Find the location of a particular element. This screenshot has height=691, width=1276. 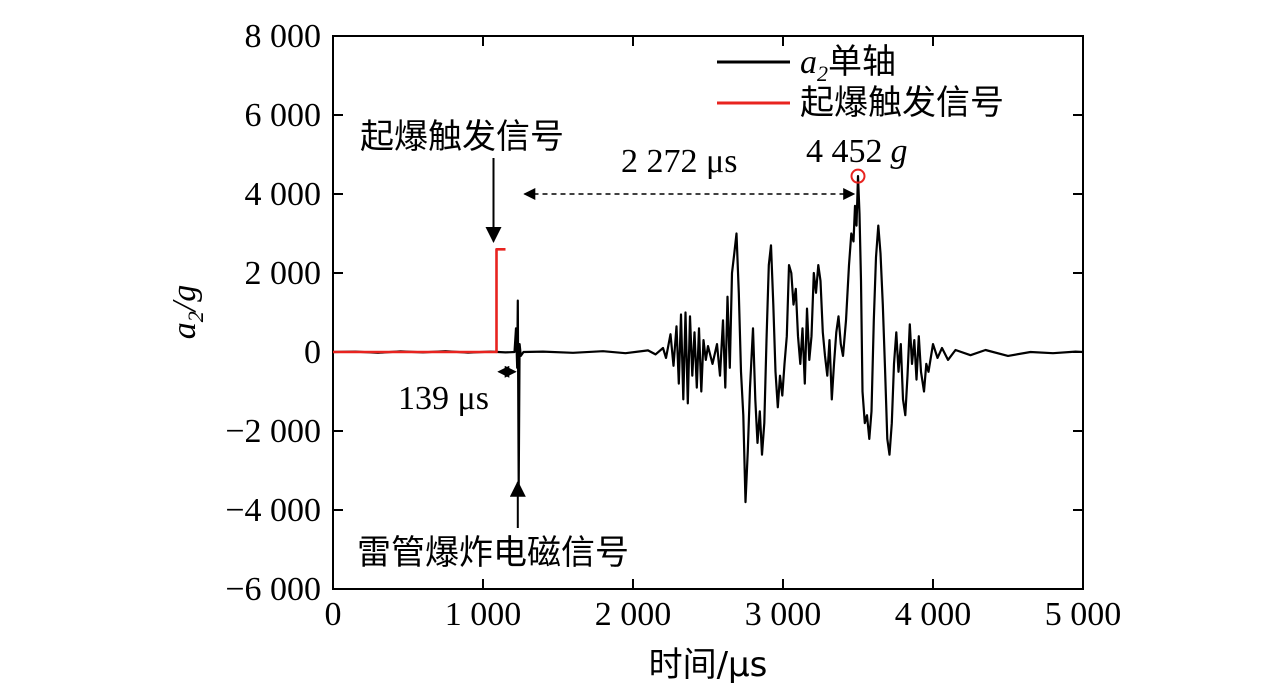

trigger-annotation-label: 起爆触发信号 is located at coordinates (462, 137).